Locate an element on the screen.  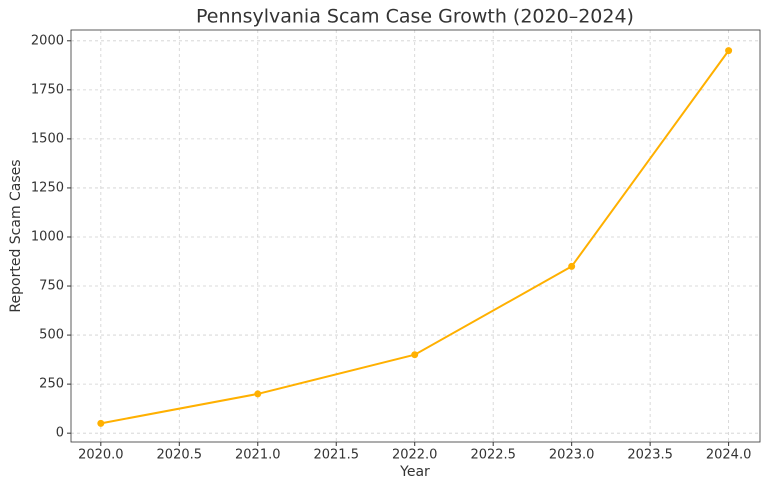
y-tick-label: 250 is located at coordinates (51, 384).